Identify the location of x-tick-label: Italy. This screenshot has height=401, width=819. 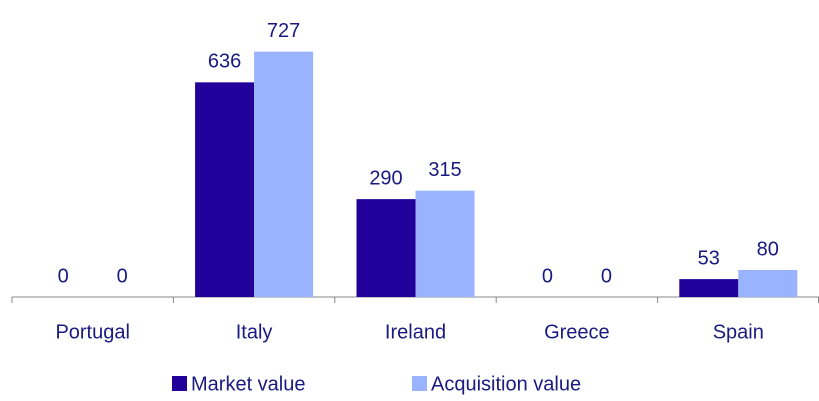
(254, 332).